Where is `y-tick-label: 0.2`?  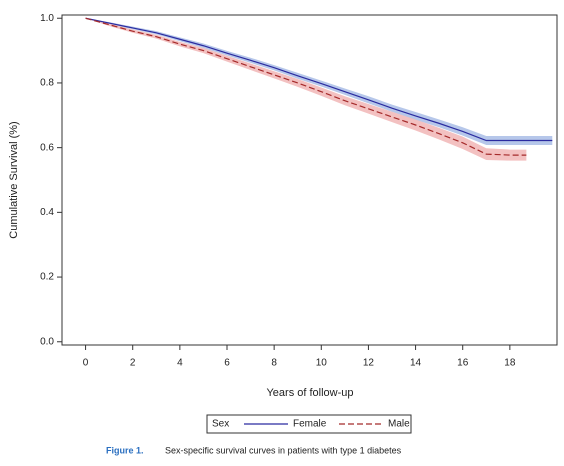
y-tick-label: 0.2 is located at coordinates (47, 277).